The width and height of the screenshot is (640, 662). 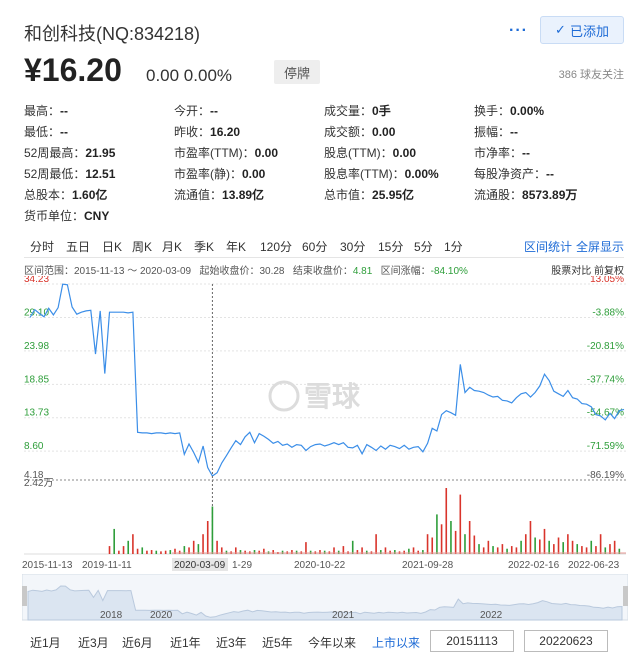 I want to click on stat-label: 今开：, so click(x=192, y=111).